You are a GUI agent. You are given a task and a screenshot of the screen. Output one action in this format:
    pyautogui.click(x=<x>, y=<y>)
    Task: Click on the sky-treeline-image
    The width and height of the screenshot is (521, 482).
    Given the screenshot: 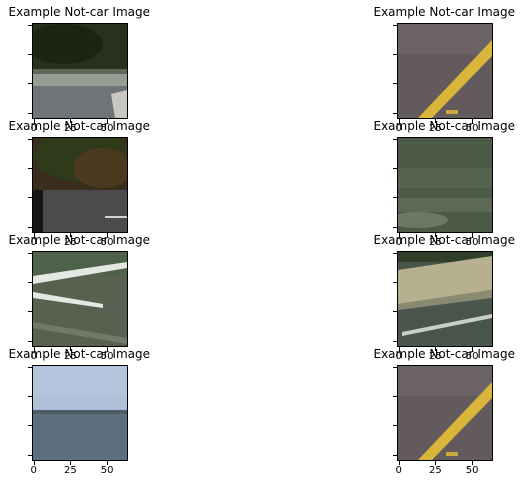 What is the action you would take?
    pyautogui.click(x=80, y=413)
    